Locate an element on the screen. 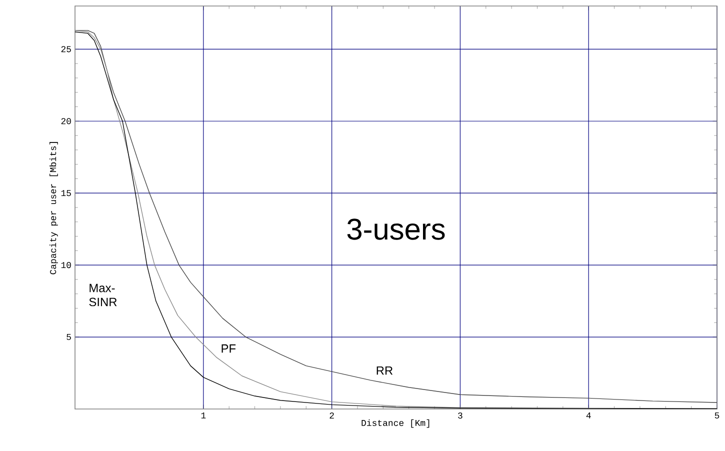 Image resolution: width=725 pixels, height=451 pixels. y-tick-label: 25 is located at coordinates (66, 49).